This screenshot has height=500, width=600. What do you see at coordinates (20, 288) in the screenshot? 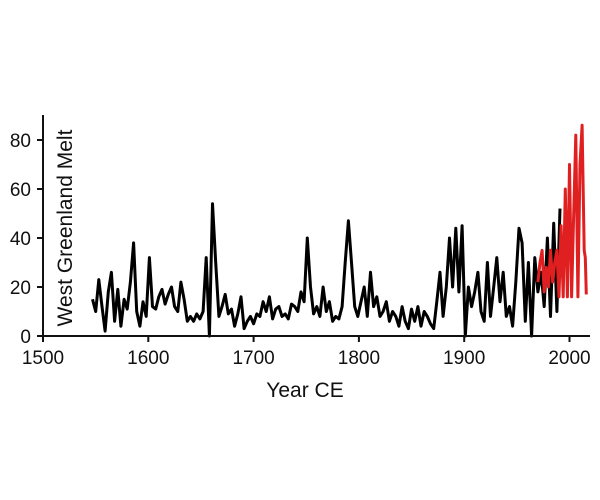
I see `y-tick-label: 20` at bounding box center [20, 288].